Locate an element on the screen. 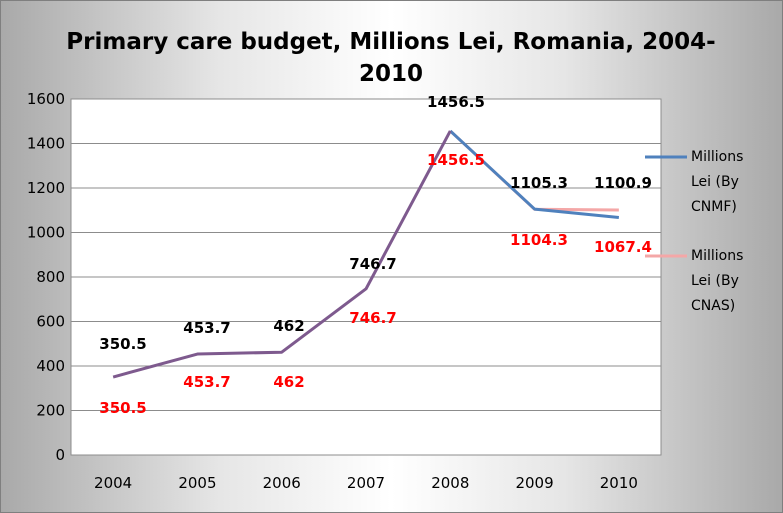  x-tick-label: 2005 is located at coordinates (197, 483).